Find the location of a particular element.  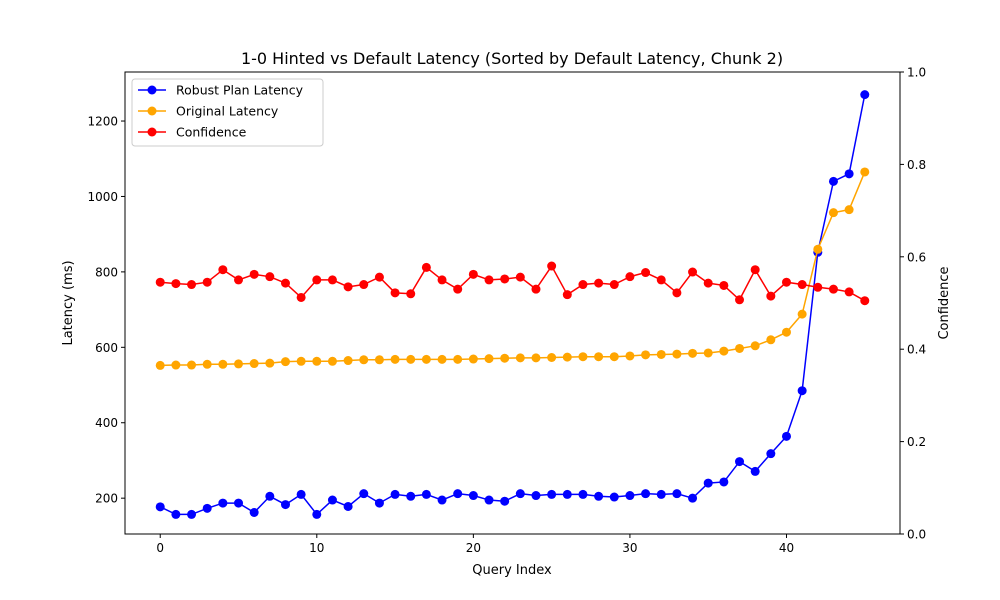

legend-label-2: Confidence is located at coordinates (211, 132).